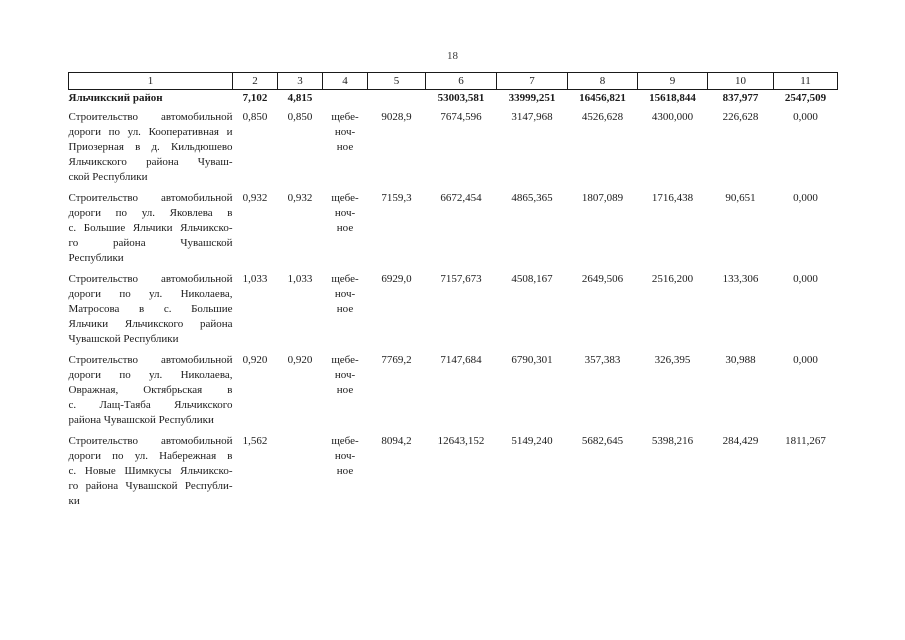 This screenshot has width=905, height=640. I want to click on description-line: Чувашской Республики, so click(123, 339).